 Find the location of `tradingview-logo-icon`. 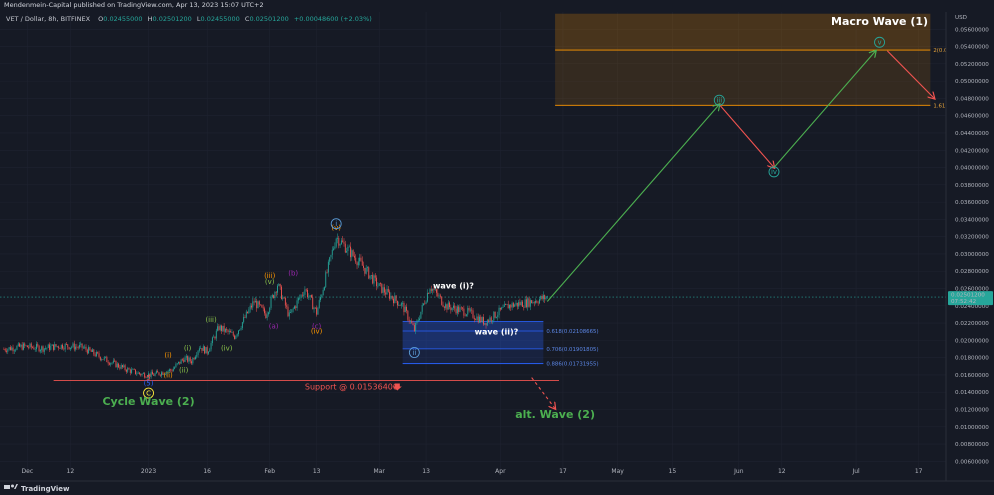

tradingview-logo-icon is located at coordinates (11, 486).